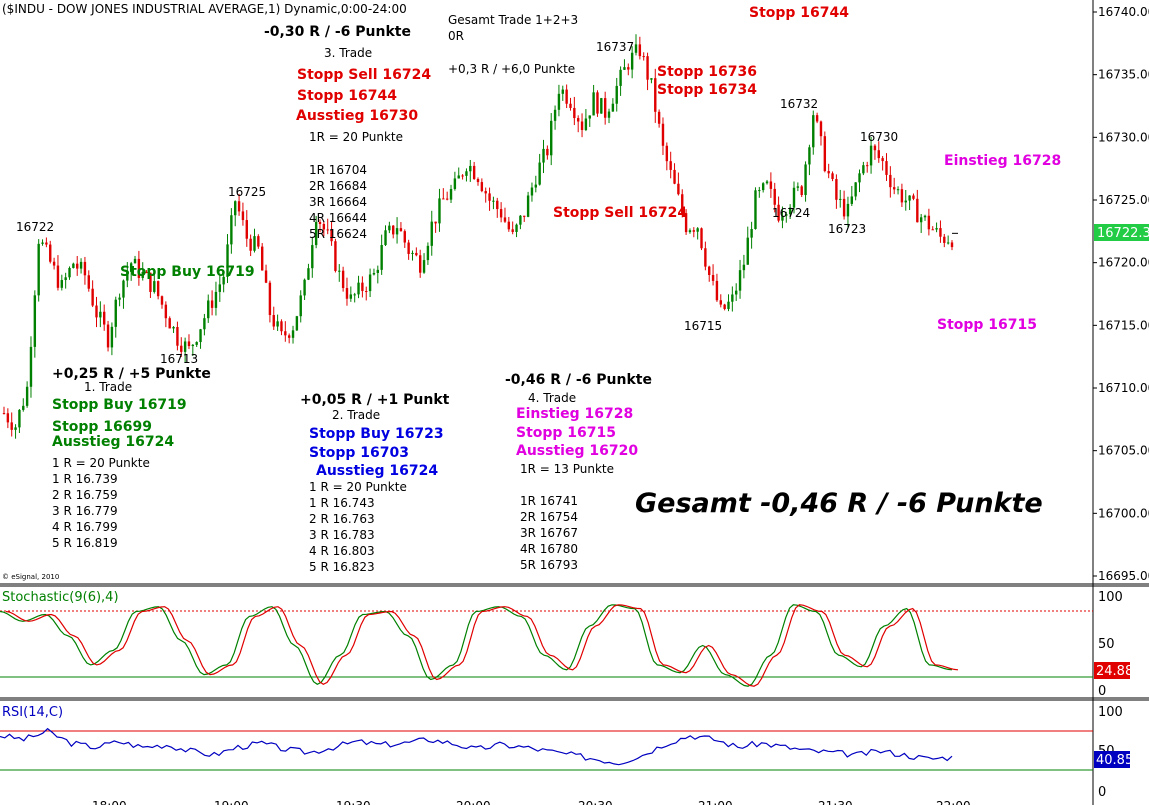  What do you see at coordinates (187, 272) in the screenshot?
I see `trade1-chart-stopp-buy: Stopp Buy 16719` at bounding box center [187, 272].